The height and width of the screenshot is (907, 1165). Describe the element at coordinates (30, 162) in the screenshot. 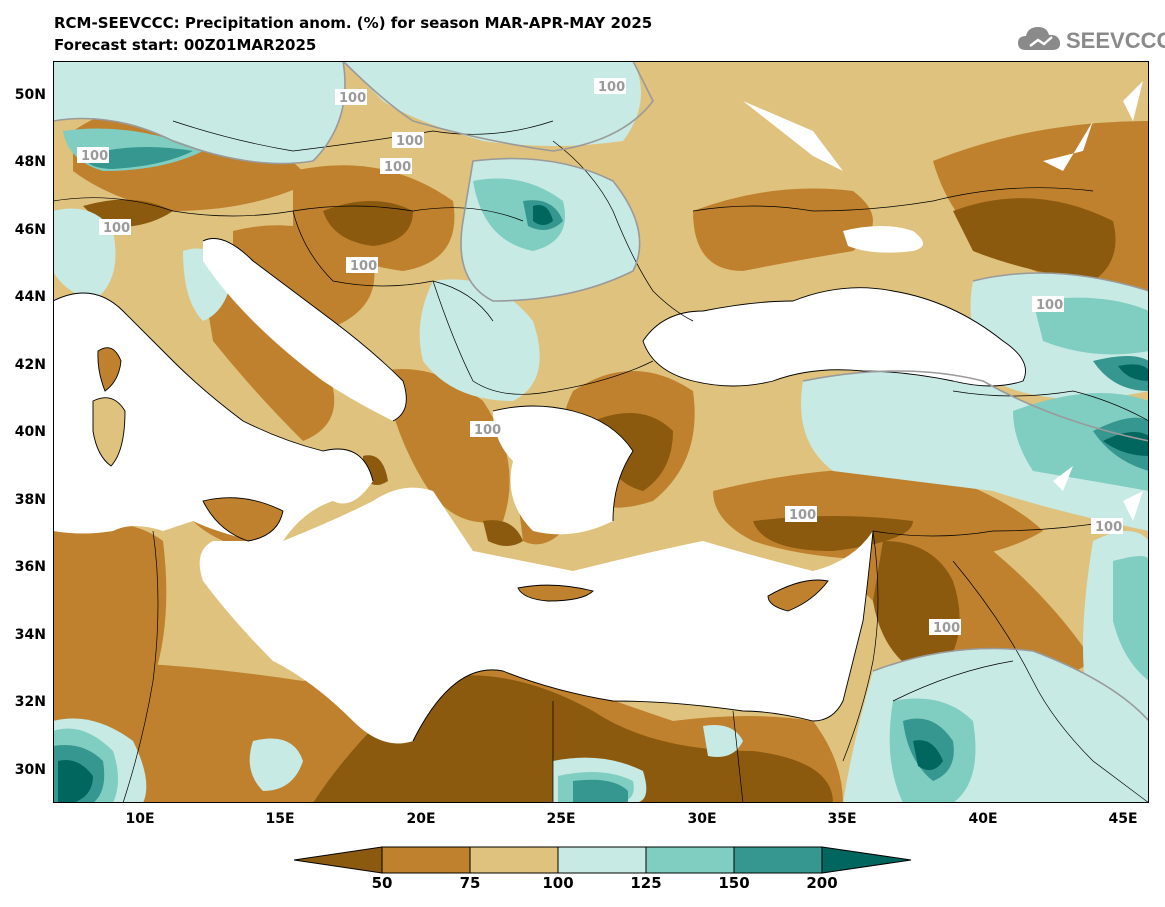

I see `lat-label: 48N` at that location.